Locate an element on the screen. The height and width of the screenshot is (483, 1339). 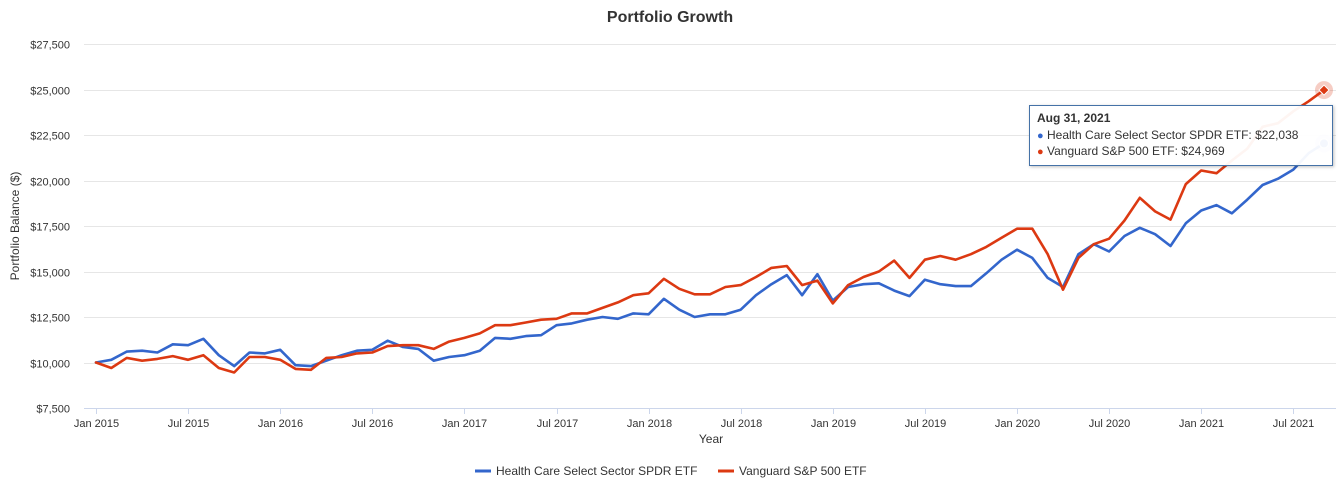
x-tick-label: Jan 2018 is located at coordinates (649, 424).